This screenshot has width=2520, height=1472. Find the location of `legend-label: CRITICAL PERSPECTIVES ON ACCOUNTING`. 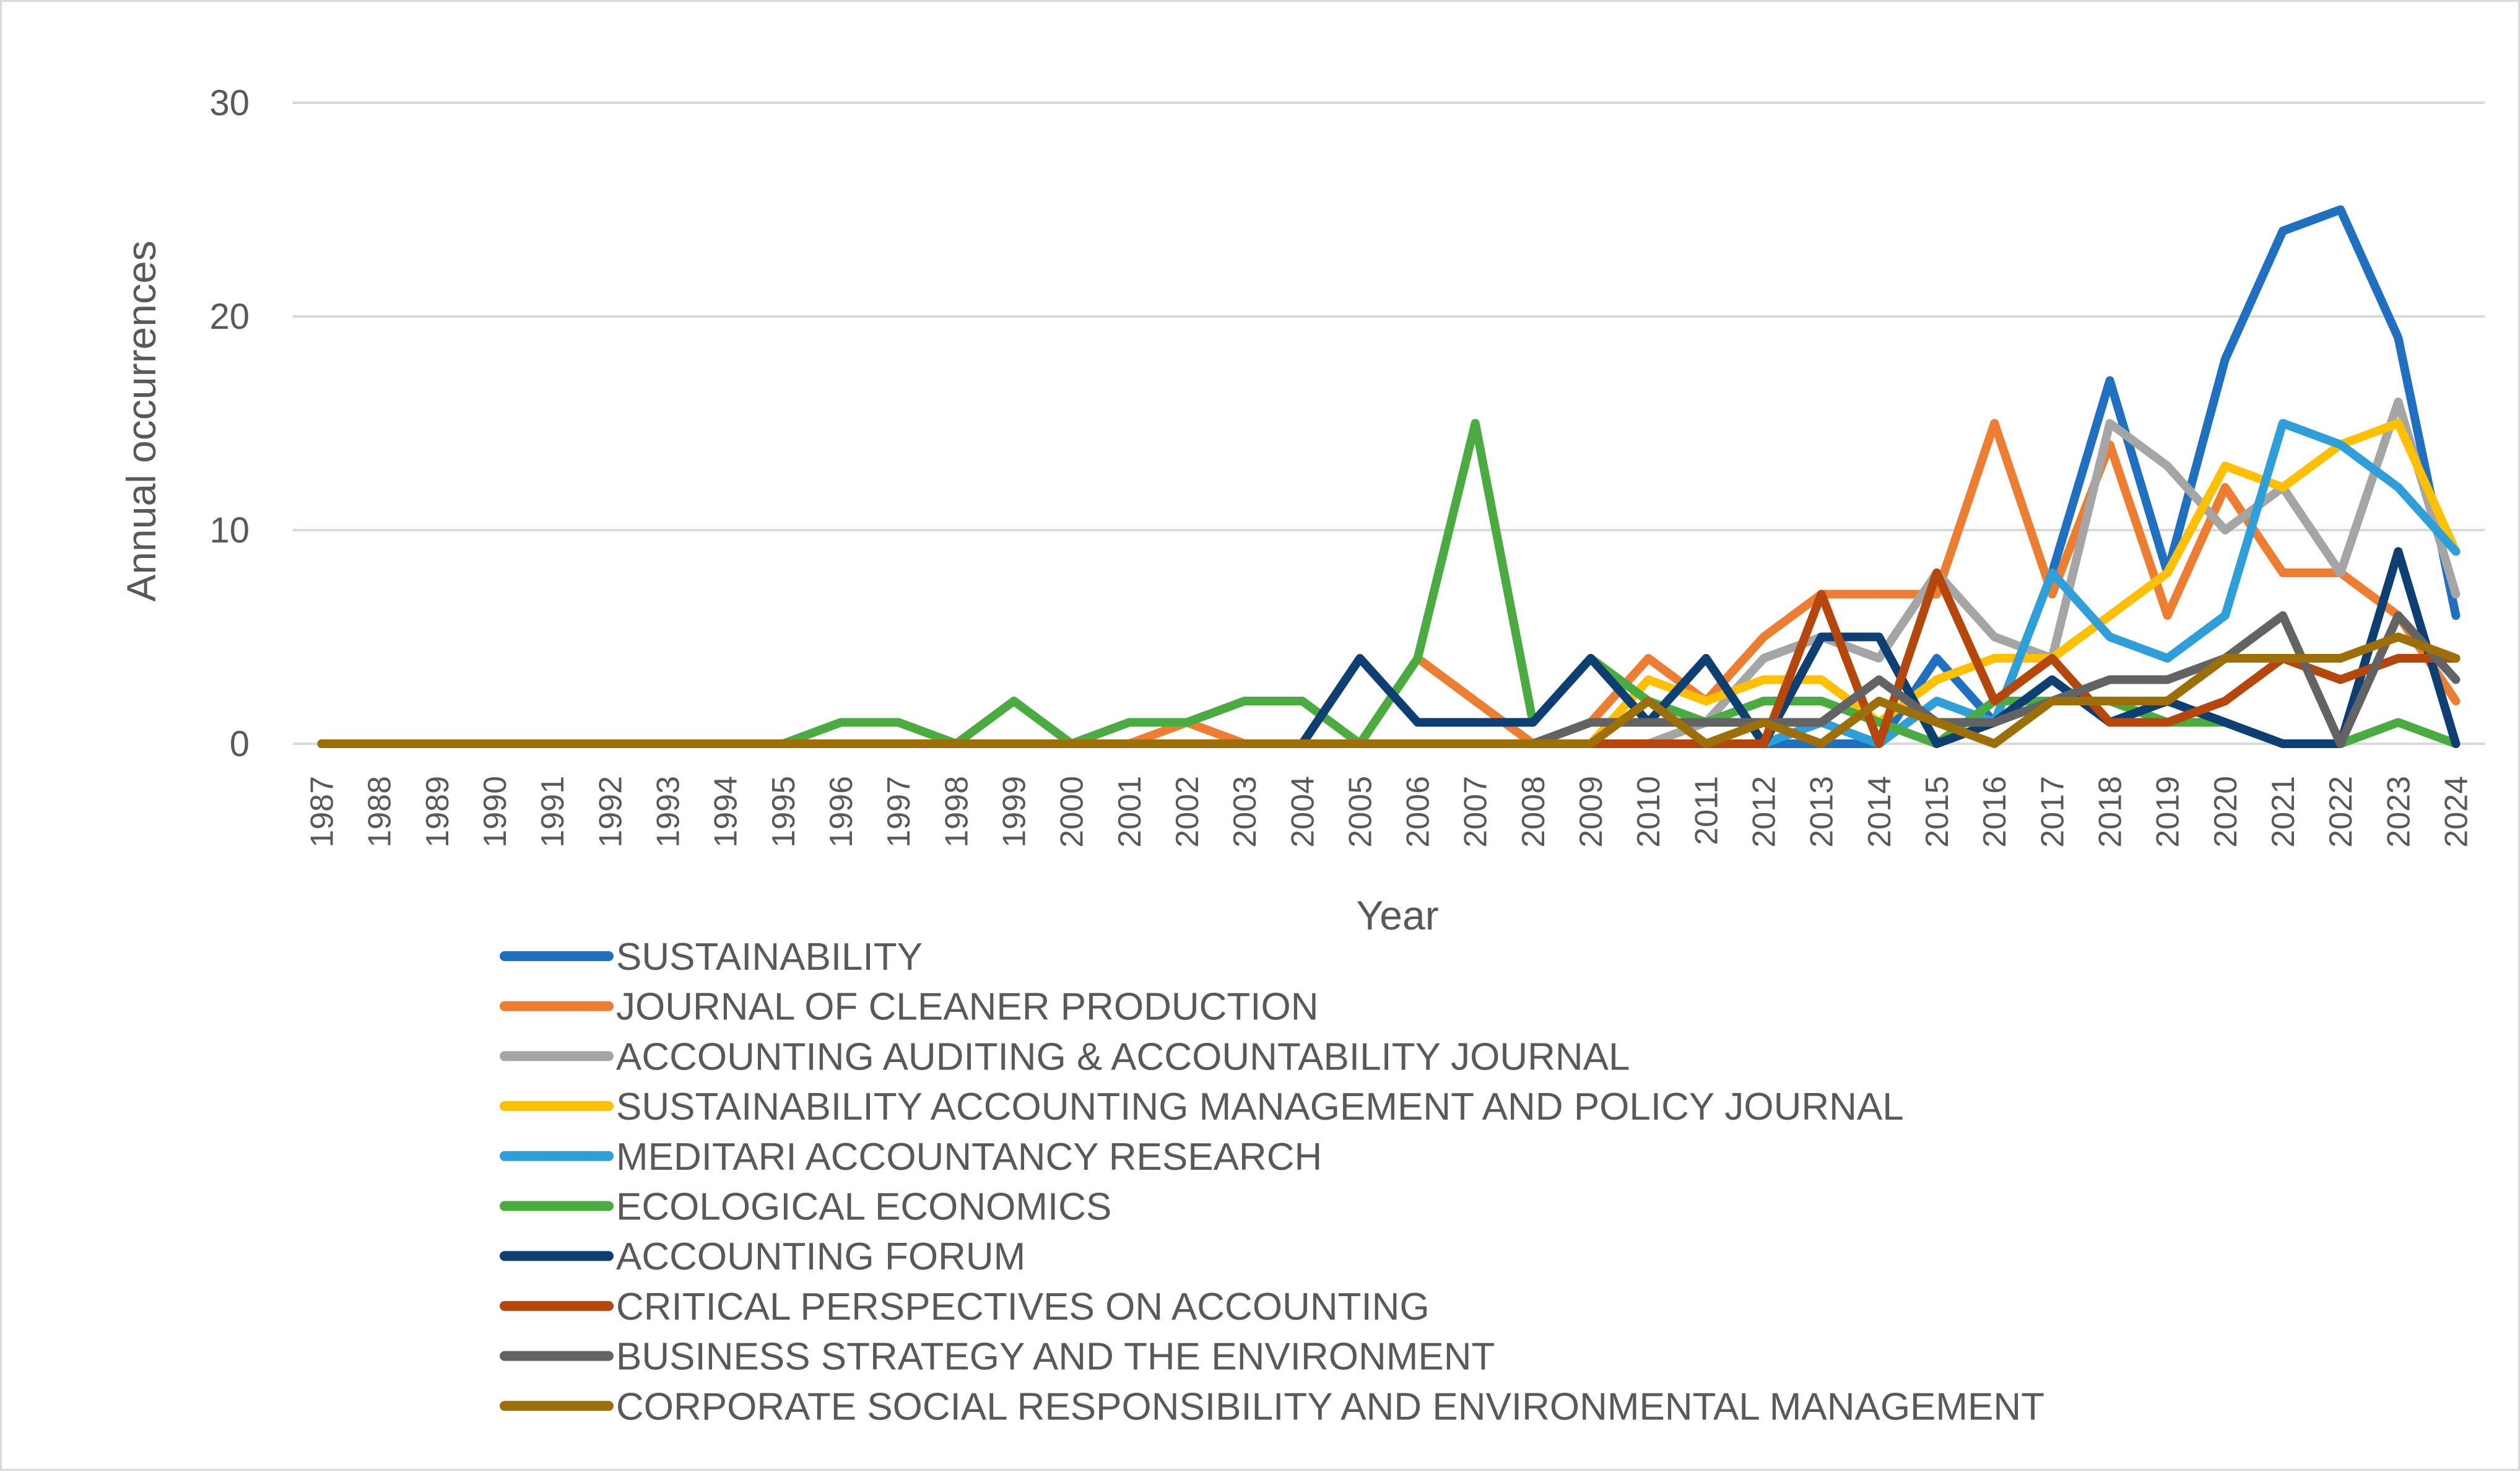

legend-label: CRITICAL PERSPECTIVES ON ACCOUNTING is located at coordinates (1023, 1307).